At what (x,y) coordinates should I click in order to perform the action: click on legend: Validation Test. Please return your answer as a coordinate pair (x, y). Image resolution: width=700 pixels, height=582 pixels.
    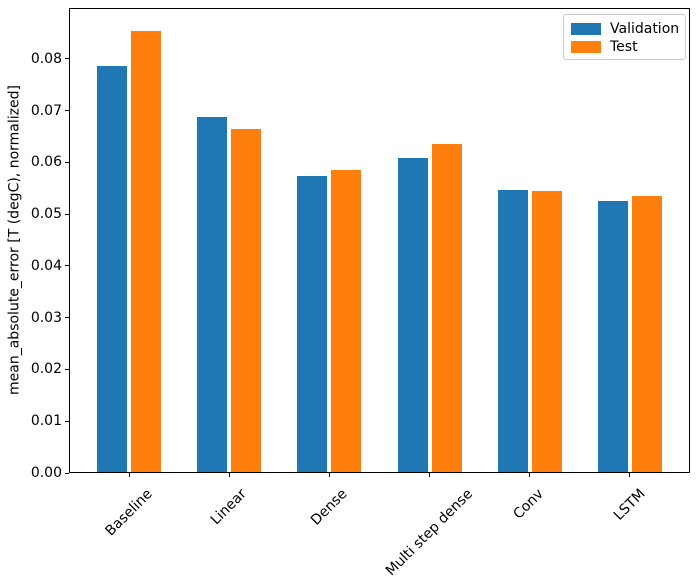
    Looking at the image, I should click on (624, 37).